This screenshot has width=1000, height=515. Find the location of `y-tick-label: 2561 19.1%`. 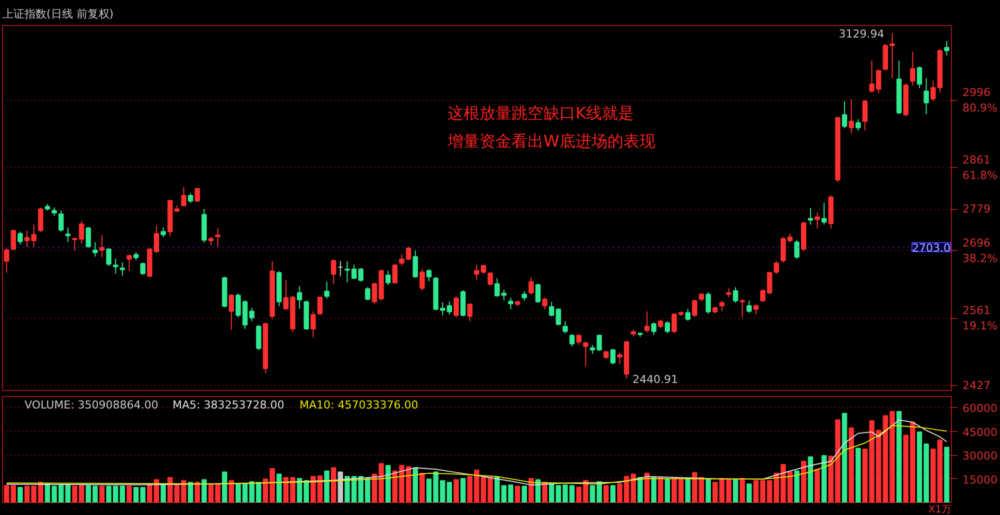

y-tick-label: 2561 19.1% is located at coordinates (980, 318).